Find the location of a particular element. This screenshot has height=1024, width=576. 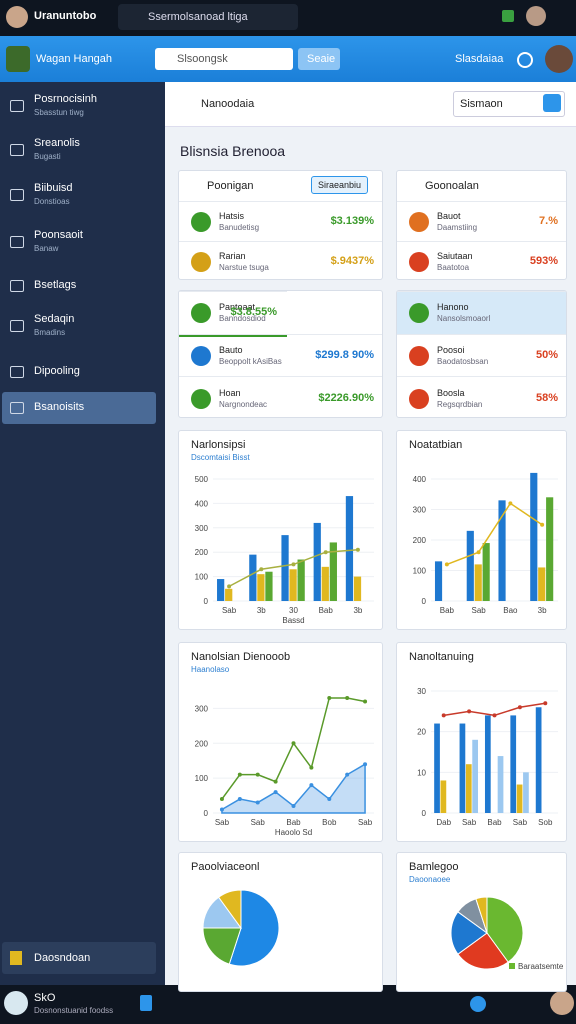

row-value: 593% is located at coordinates (543, 261).